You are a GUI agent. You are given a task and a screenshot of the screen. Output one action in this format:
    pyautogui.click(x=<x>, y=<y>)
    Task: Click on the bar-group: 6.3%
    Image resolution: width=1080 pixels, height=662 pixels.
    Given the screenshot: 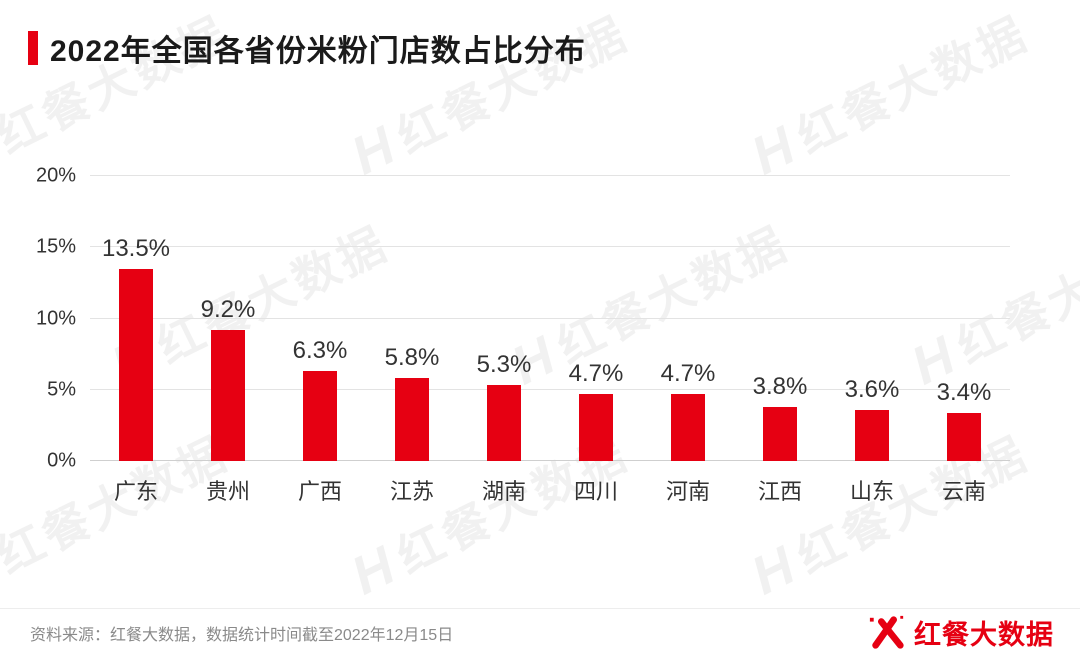 What is the action you would take?
    pyautogui.click(x=320, y=318)
    